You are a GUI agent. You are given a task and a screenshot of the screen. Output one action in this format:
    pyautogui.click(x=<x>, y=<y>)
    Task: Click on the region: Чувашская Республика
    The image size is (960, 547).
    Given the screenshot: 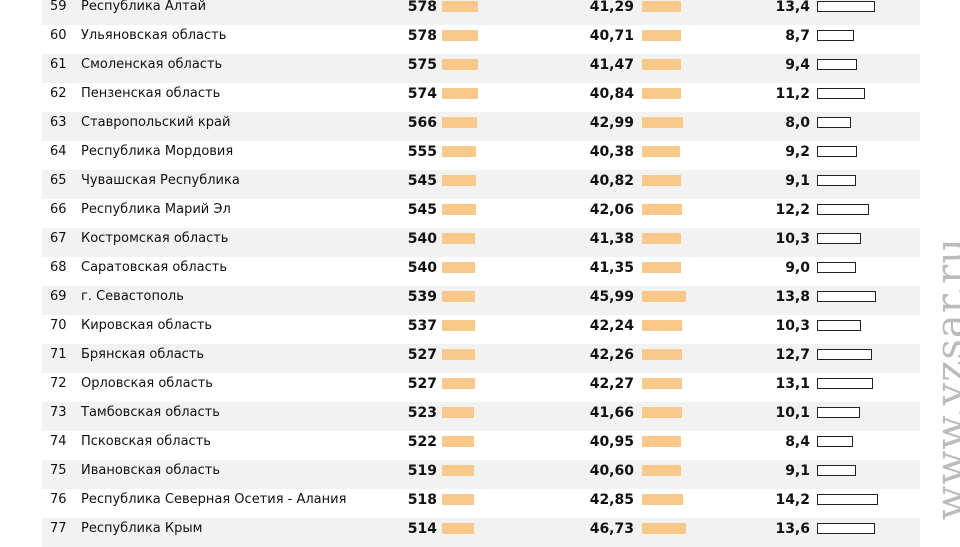 What is the action you would take?
    pyautogui.click(x=160, y=180)
    